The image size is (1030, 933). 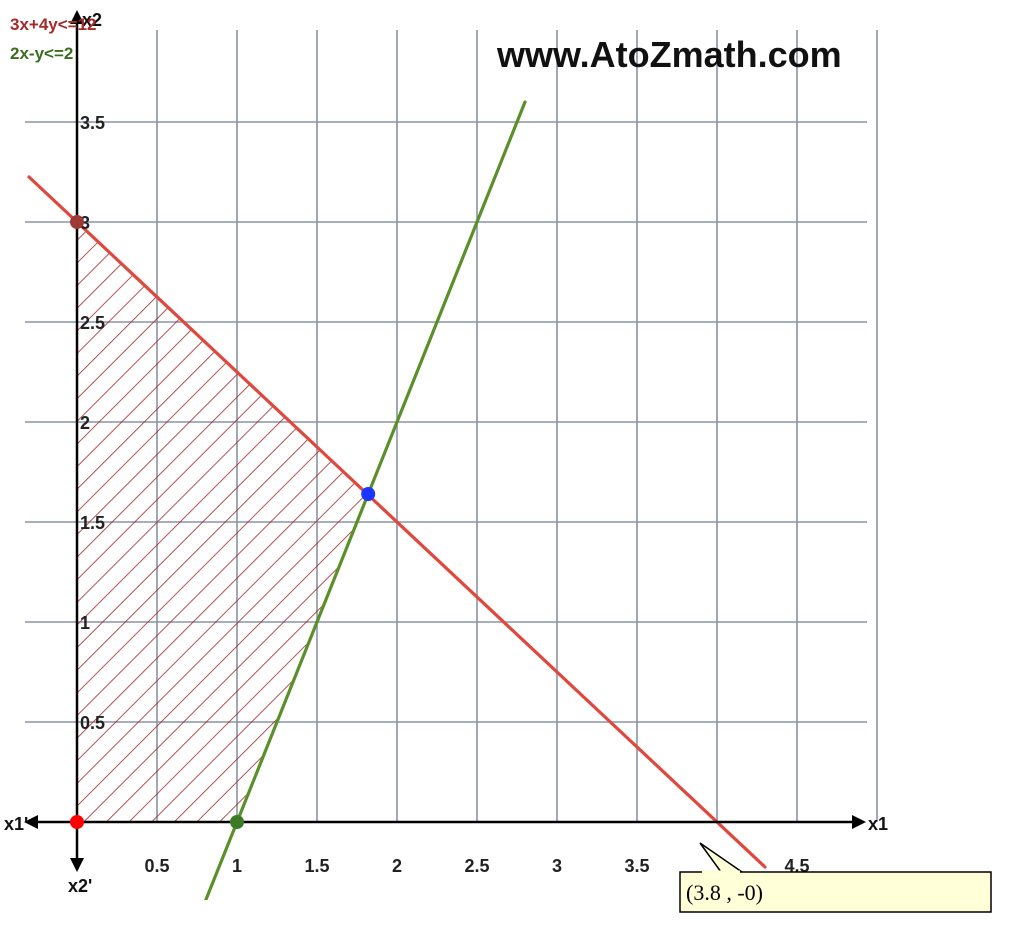 I want to click on y-axis-arrow-bottom, so click(x=77, y=865).